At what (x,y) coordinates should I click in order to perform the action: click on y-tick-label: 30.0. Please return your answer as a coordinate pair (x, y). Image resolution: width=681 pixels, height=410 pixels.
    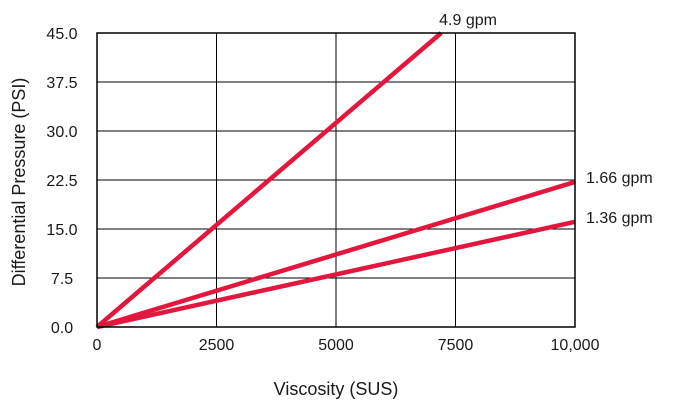
    Looking at the image, I should click on (61, 132).